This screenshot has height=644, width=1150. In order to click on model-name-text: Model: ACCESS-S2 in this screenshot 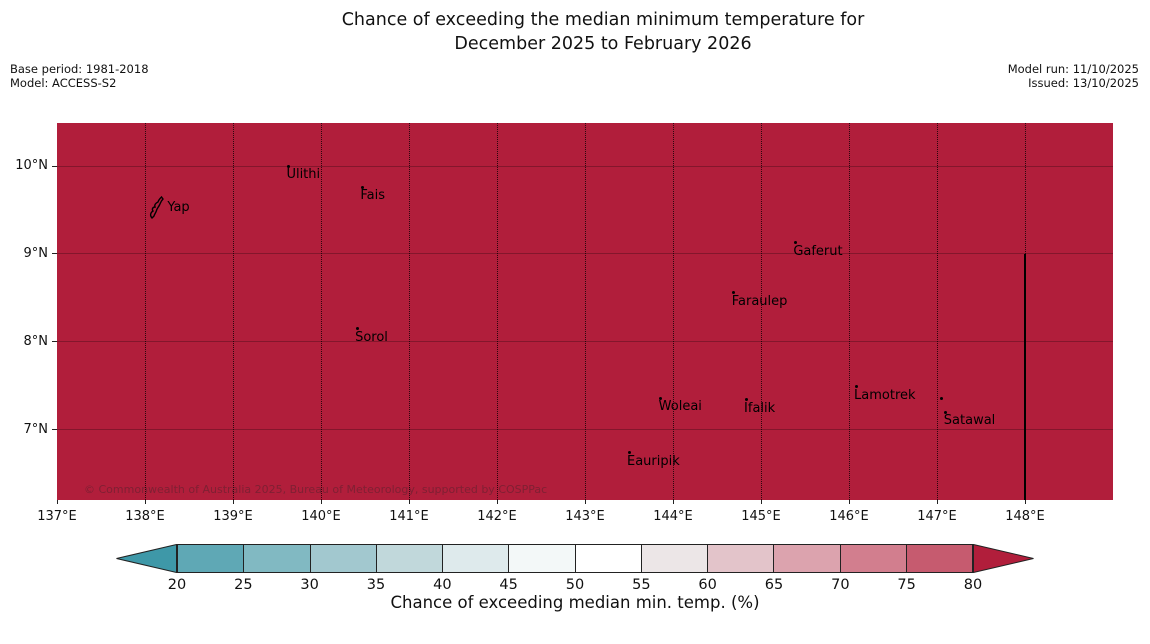, I will do `click(63, 83)`.